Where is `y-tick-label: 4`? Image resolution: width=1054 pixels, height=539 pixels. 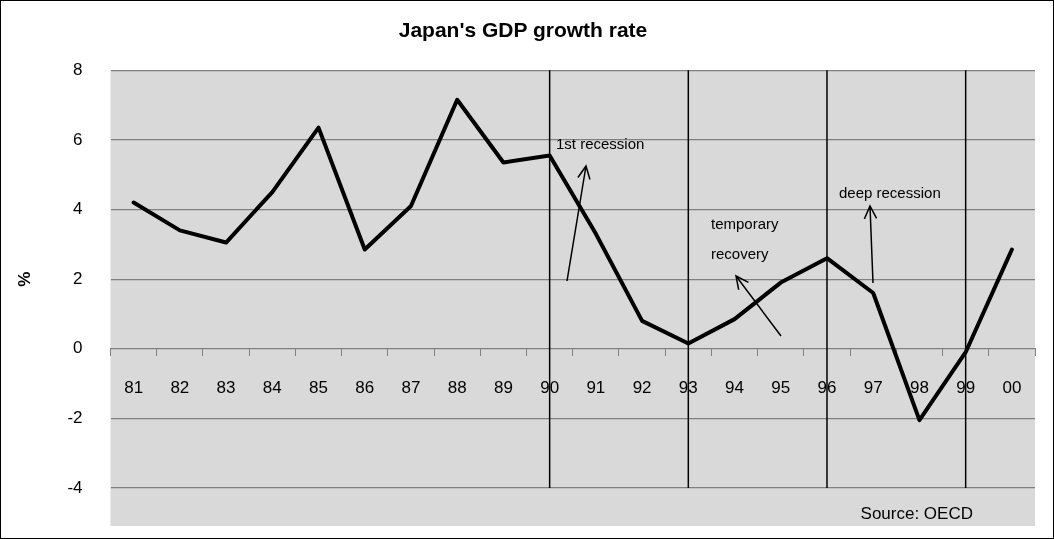
y-tick-label: 4 is located at coordinates (78, 209).